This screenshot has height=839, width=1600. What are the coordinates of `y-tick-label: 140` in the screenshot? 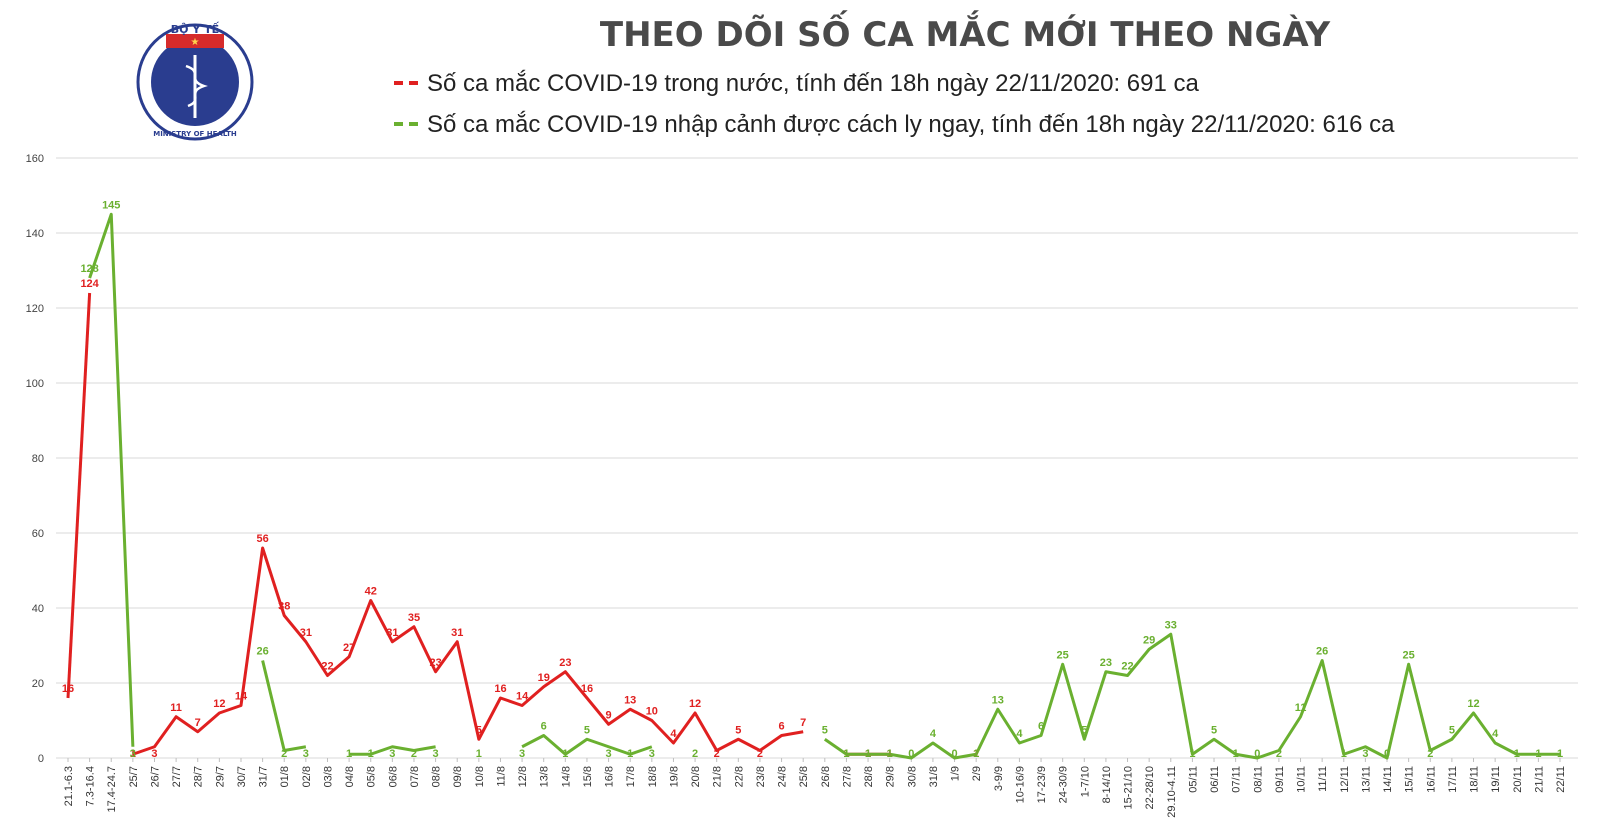 It's located at (35, 234).